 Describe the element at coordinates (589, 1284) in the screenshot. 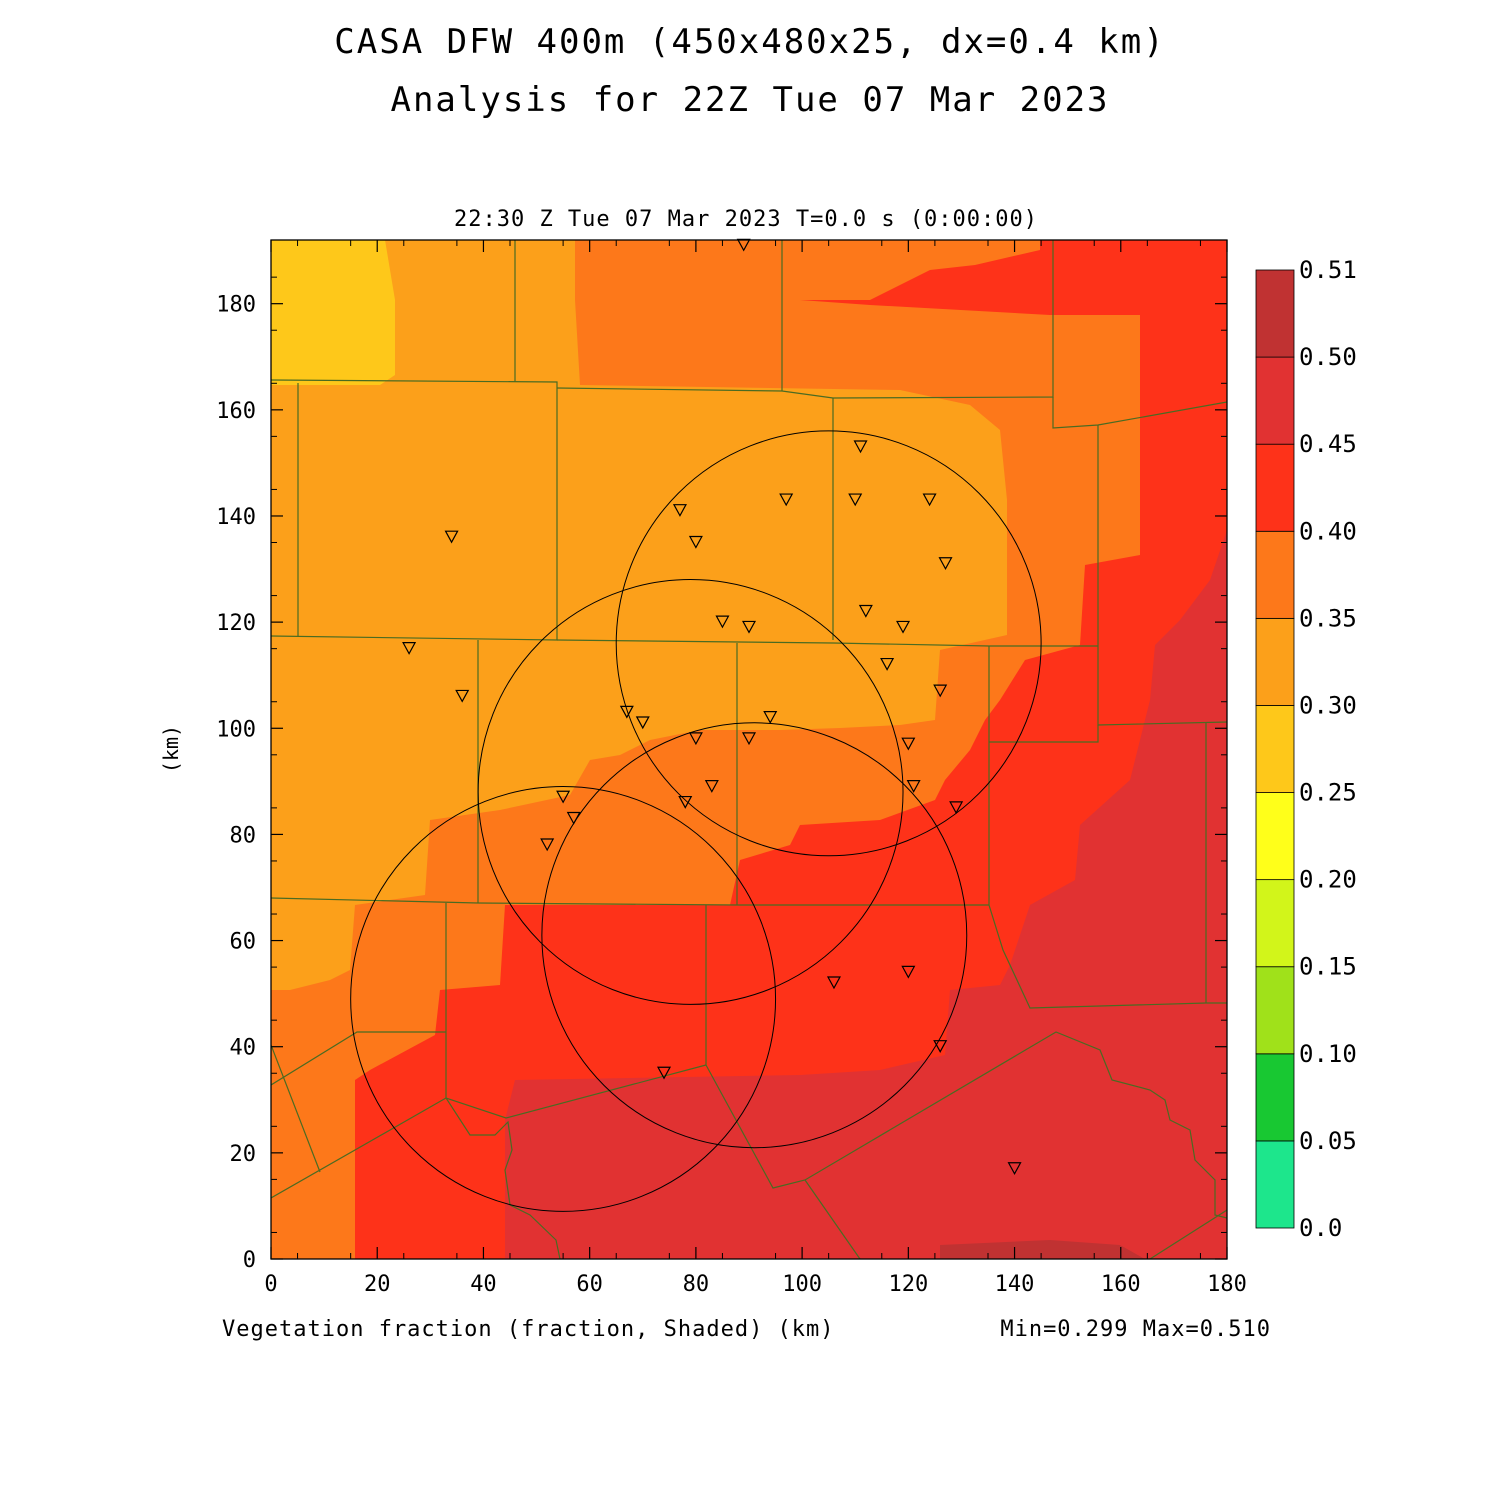

I see `x-tick-label: 60` at that location.